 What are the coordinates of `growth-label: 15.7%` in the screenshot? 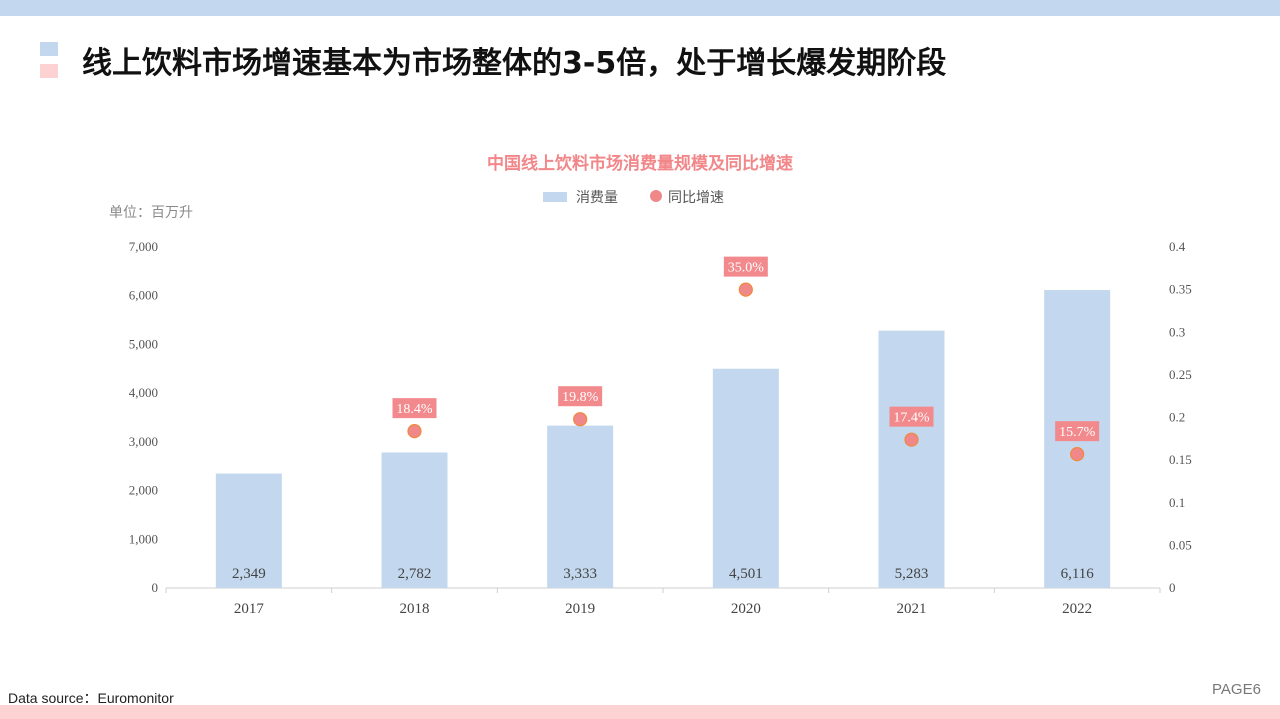 It's located at (1077, 432).